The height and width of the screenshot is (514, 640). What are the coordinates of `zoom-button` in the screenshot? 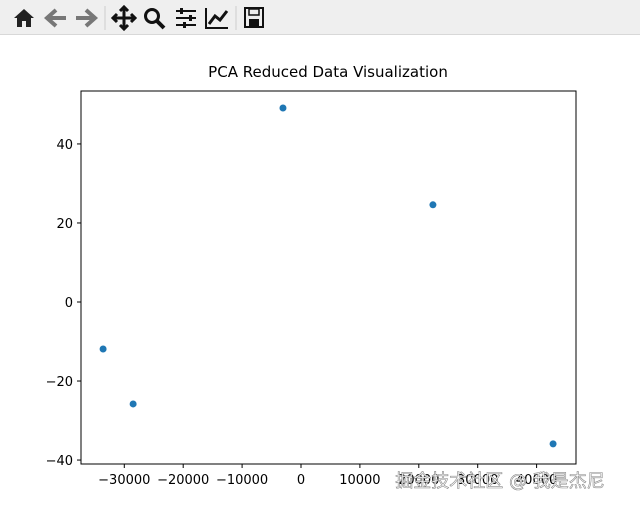 It's located at (155, 19).